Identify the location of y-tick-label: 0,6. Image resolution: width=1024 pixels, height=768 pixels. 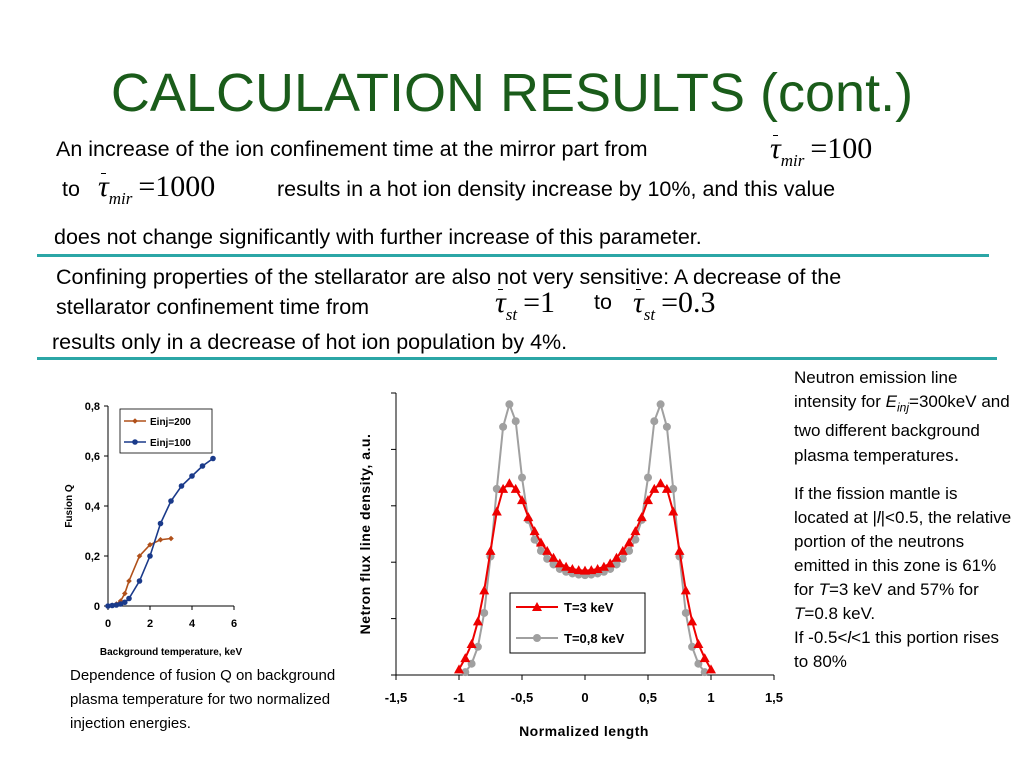
(92, 457).